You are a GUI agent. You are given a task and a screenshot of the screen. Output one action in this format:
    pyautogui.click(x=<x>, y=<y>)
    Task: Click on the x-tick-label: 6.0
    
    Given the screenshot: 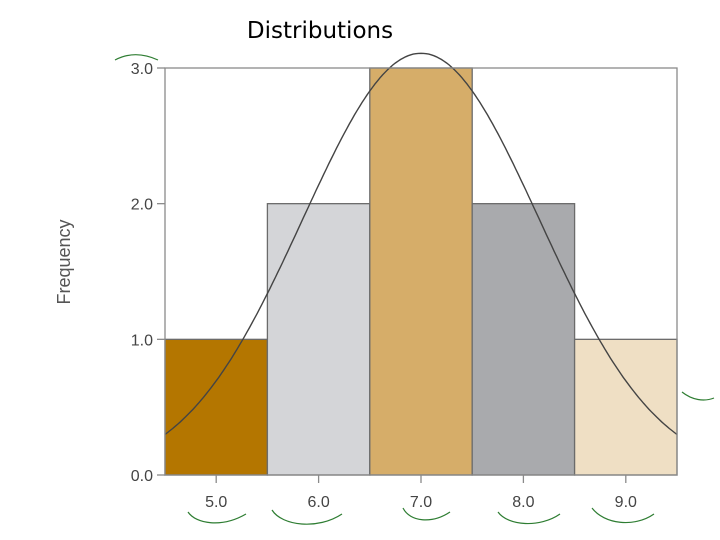 What is the action you would take?
    pyautogui.click(x=318, y=502)
    